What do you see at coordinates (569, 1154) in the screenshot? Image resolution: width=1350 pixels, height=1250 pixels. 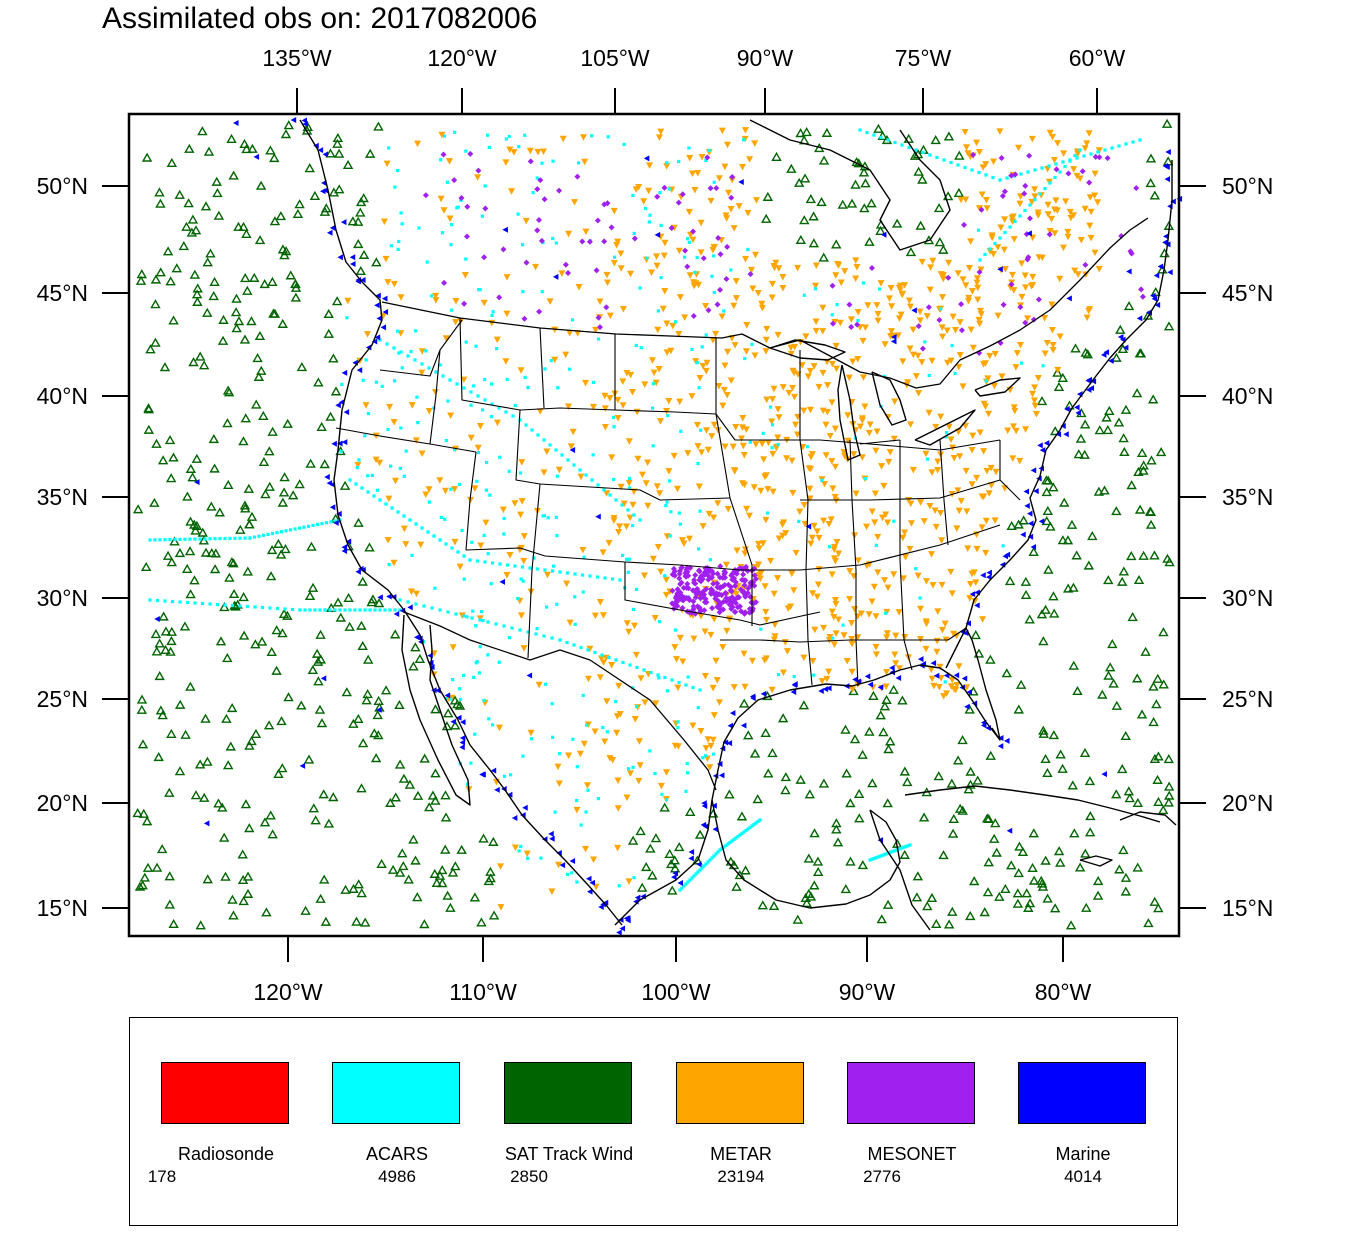 I see `legend-name: SAT Track Wind` at bounding box center [569, 1154].